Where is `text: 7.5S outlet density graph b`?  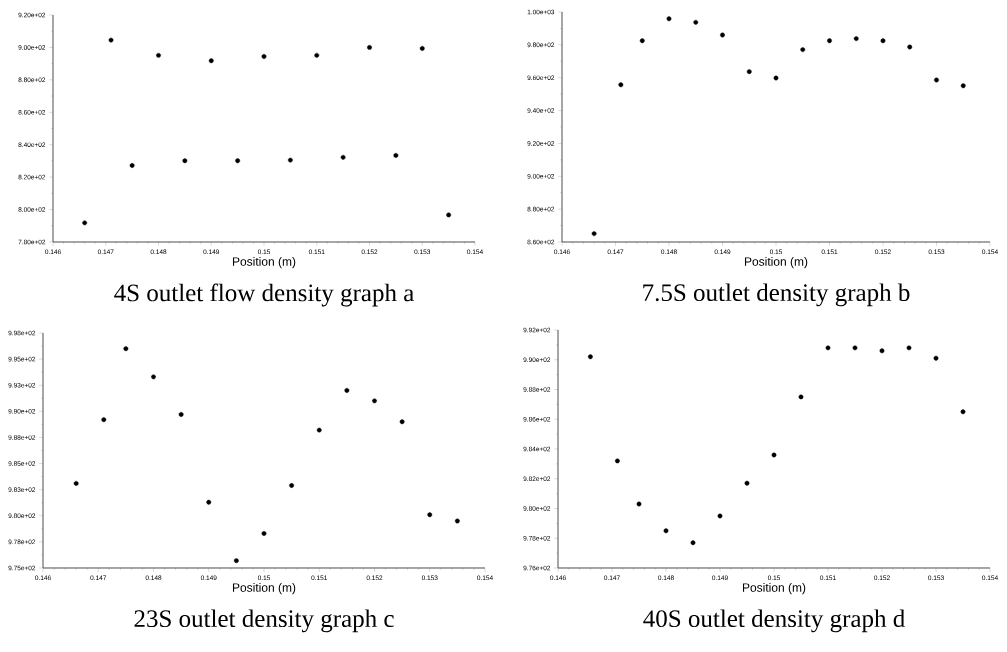 text: 7.5S outlet density graph b is located at coordinates (776, 295).